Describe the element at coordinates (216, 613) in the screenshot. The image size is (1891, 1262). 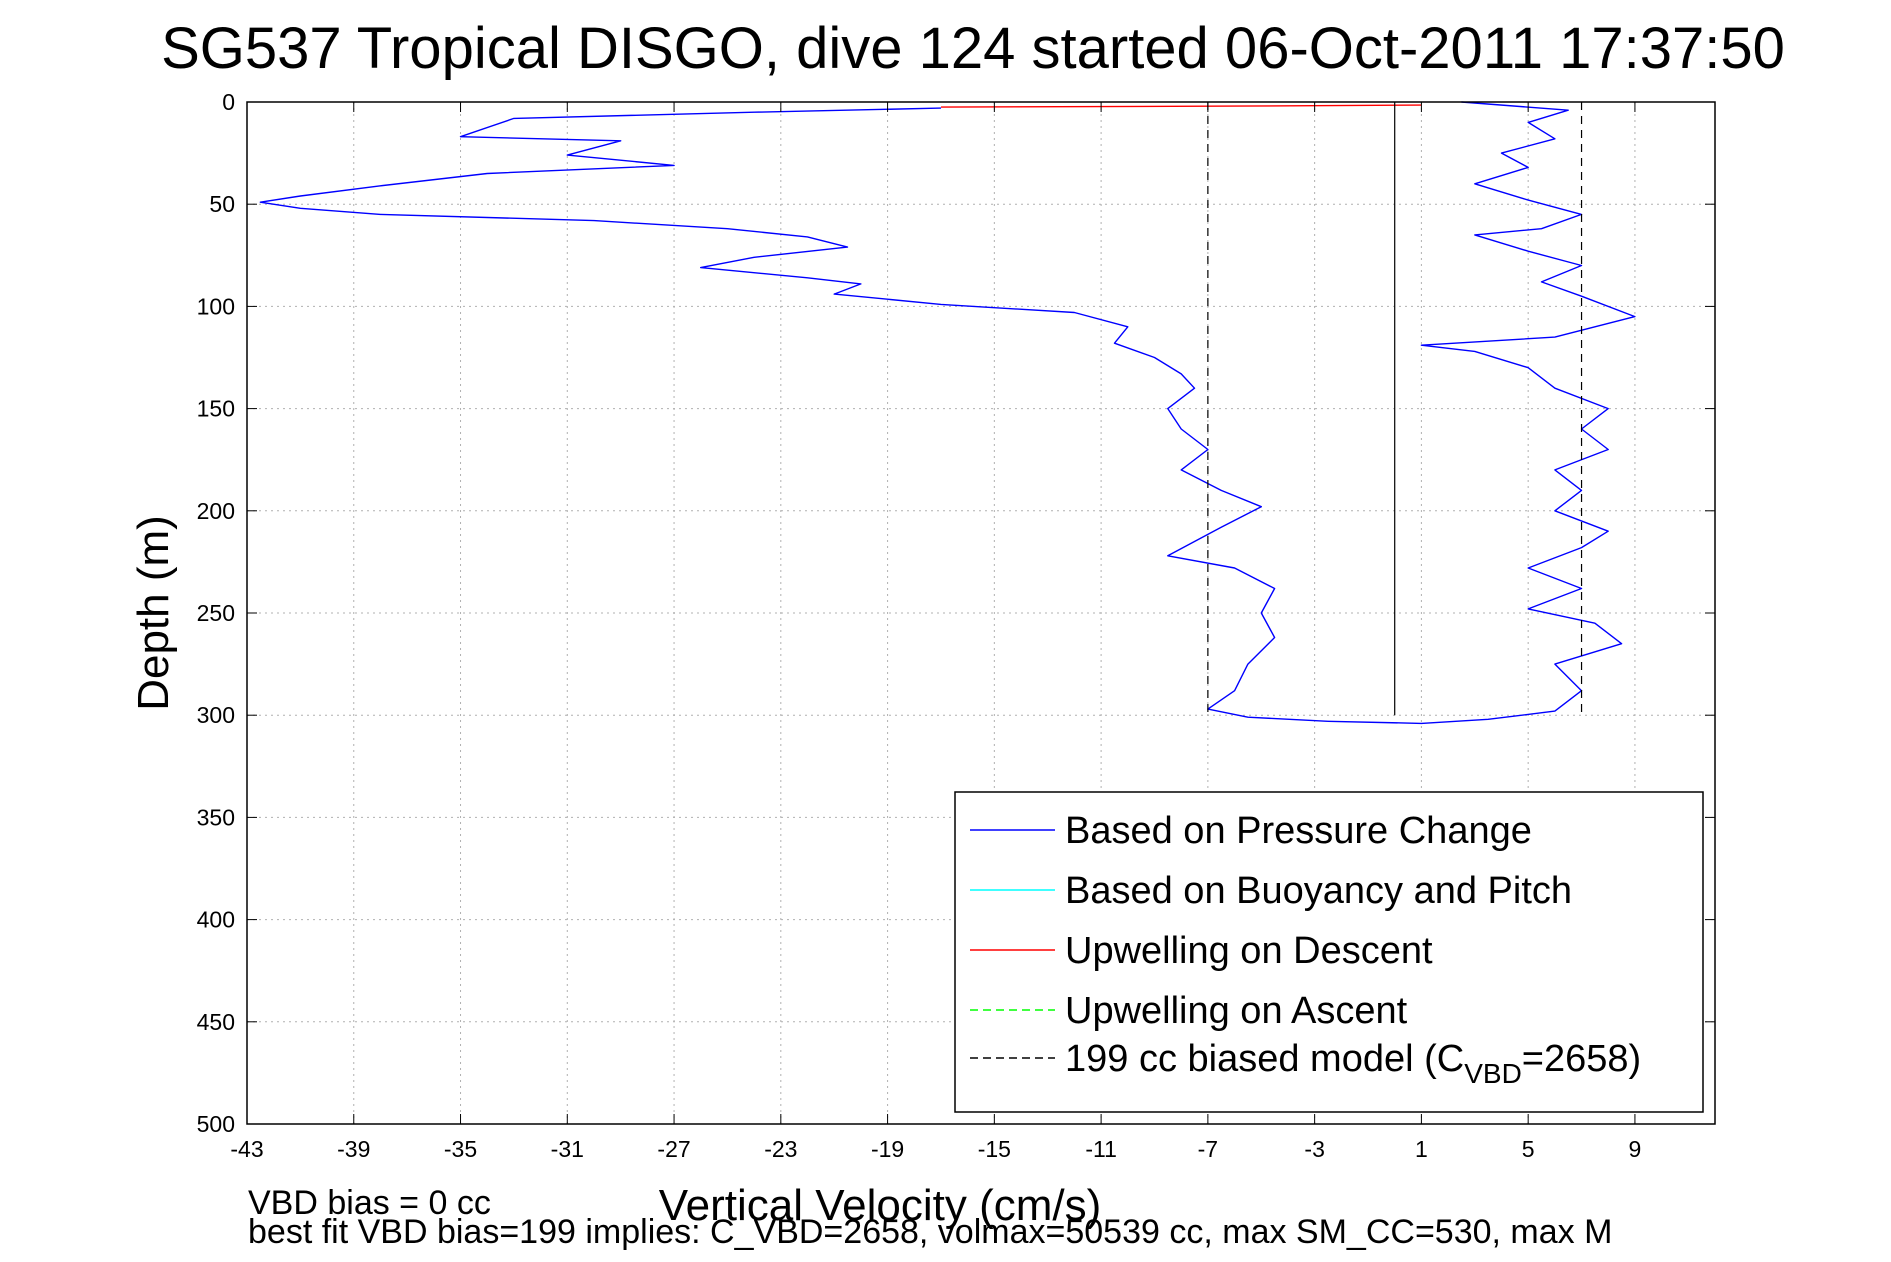
I see `y-tick-label: 250` at that location.